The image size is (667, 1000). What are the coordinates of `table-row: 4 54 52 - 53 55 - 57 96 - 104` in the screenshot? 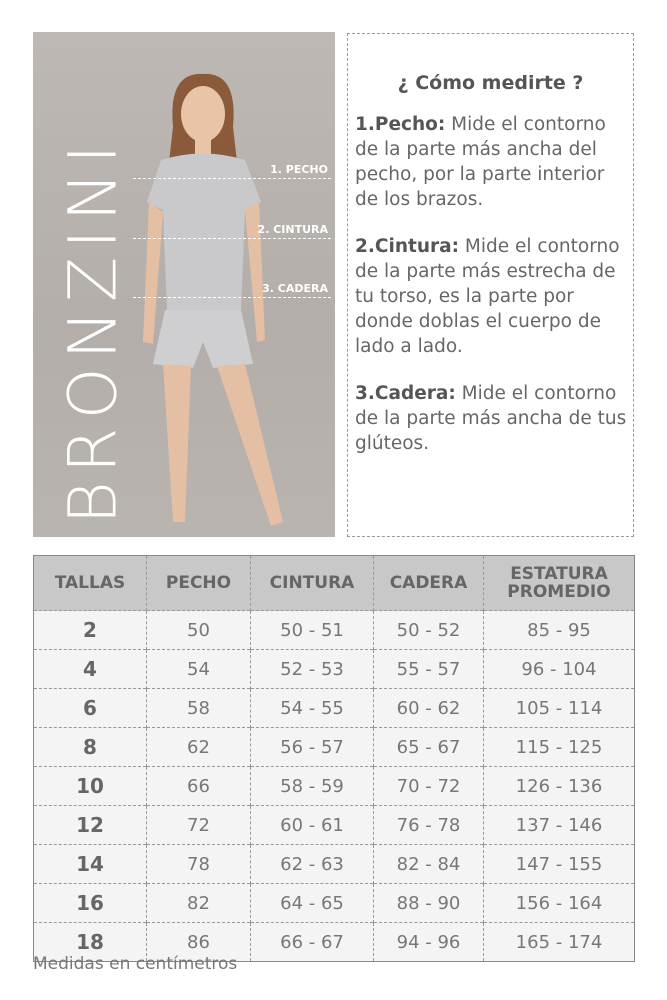 It's located at (334, 669).